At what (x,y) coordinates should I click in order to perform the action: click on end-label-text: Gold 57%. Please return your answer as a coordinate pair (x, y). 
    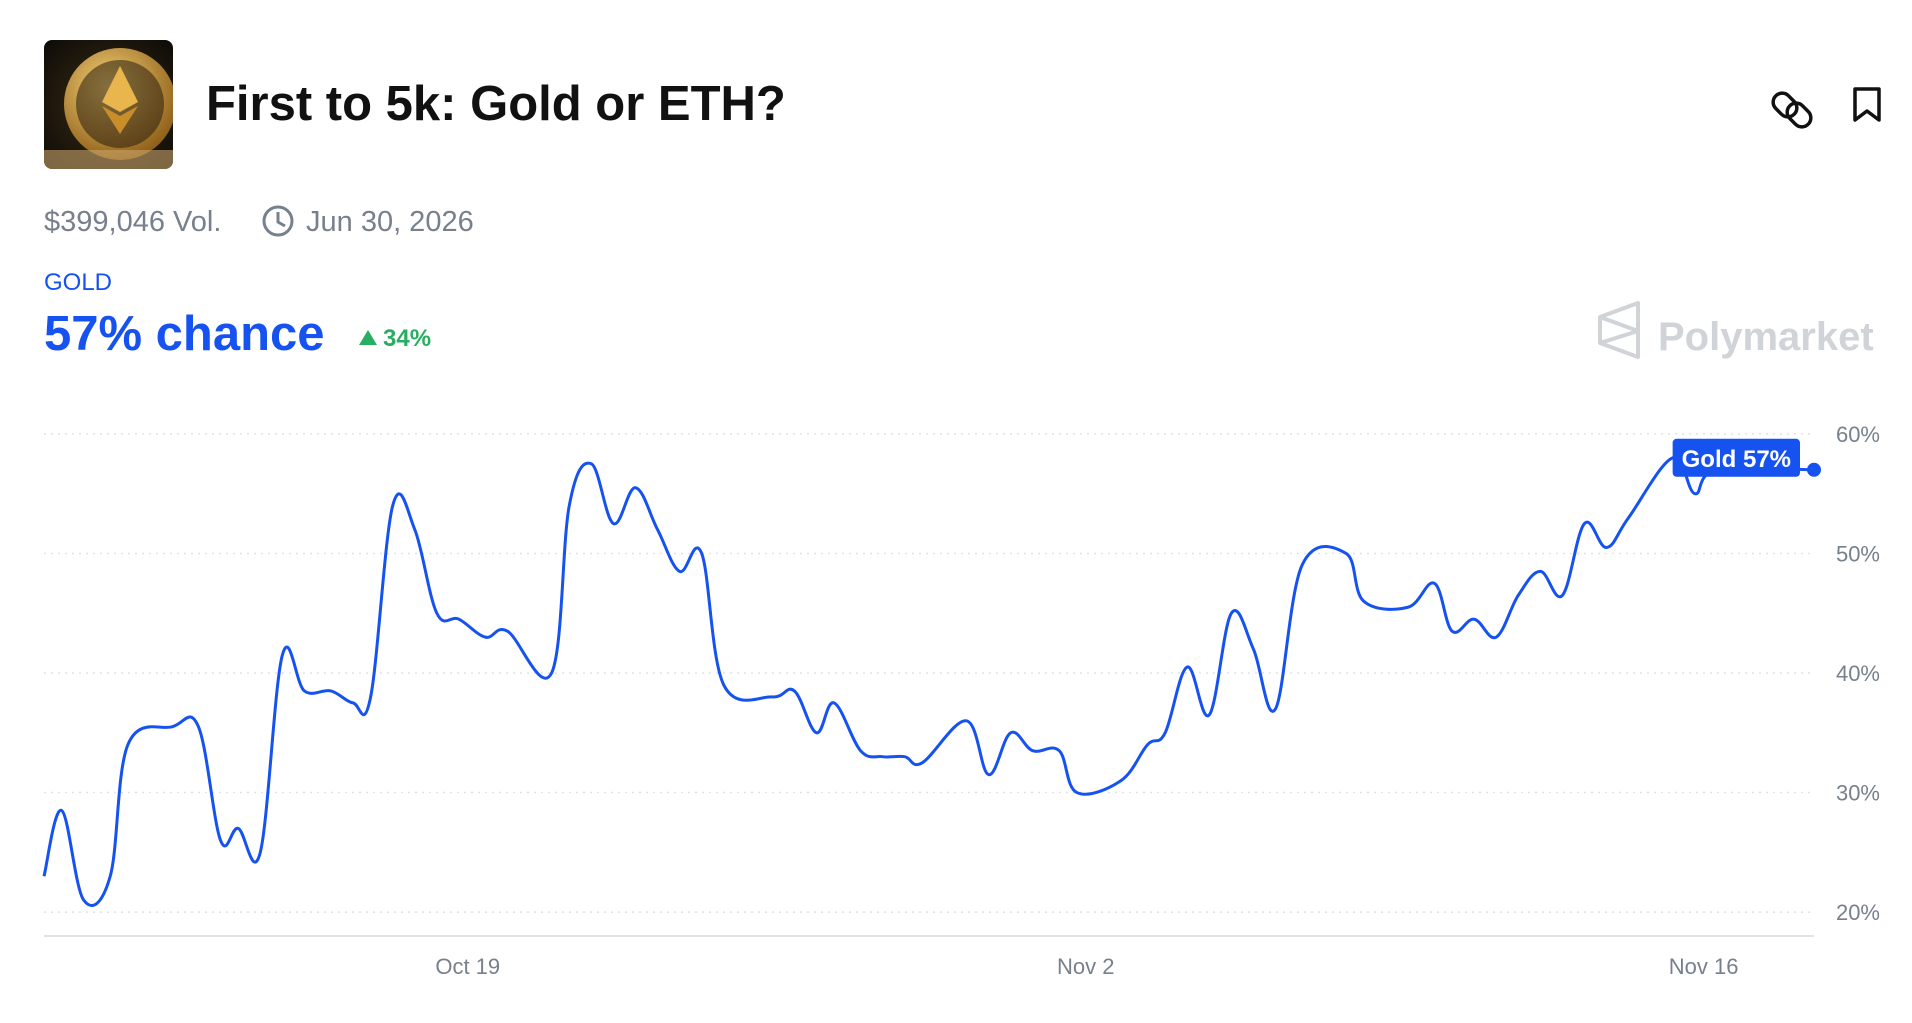
    Looking at the image, I should click on (1736, 459).